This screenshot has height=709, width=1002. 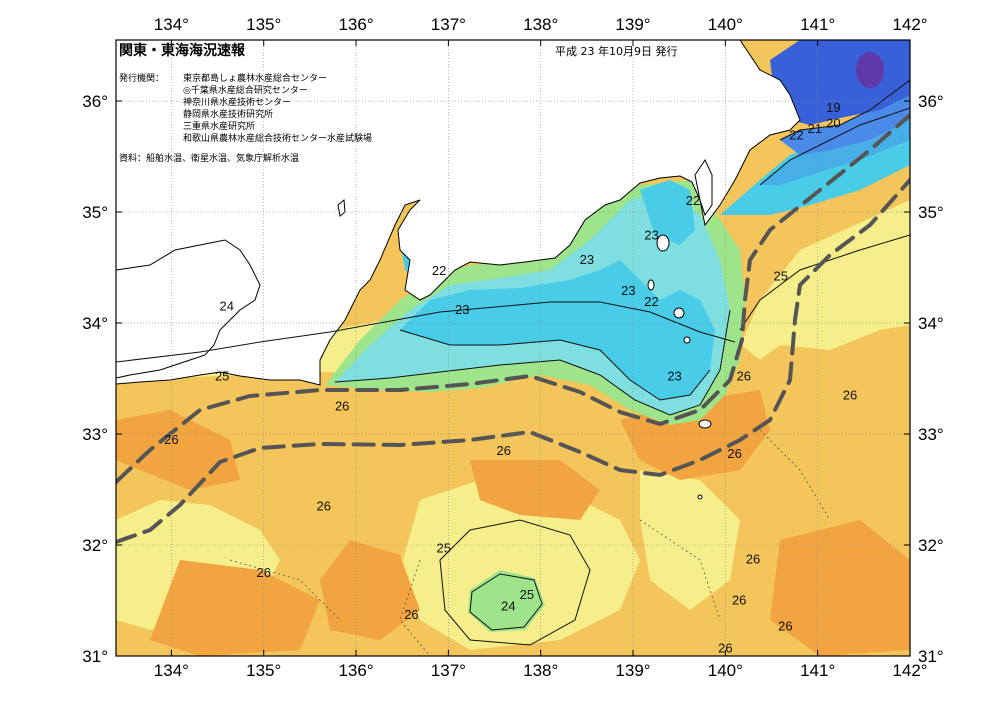 I want to click on lon-label-top: 135°, so click(x=263, y=24).